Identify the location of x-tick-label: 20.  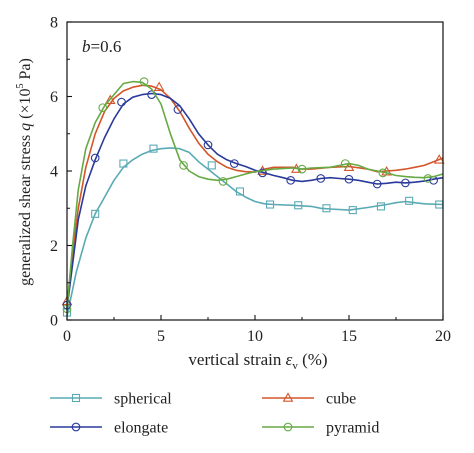
(443, 336).